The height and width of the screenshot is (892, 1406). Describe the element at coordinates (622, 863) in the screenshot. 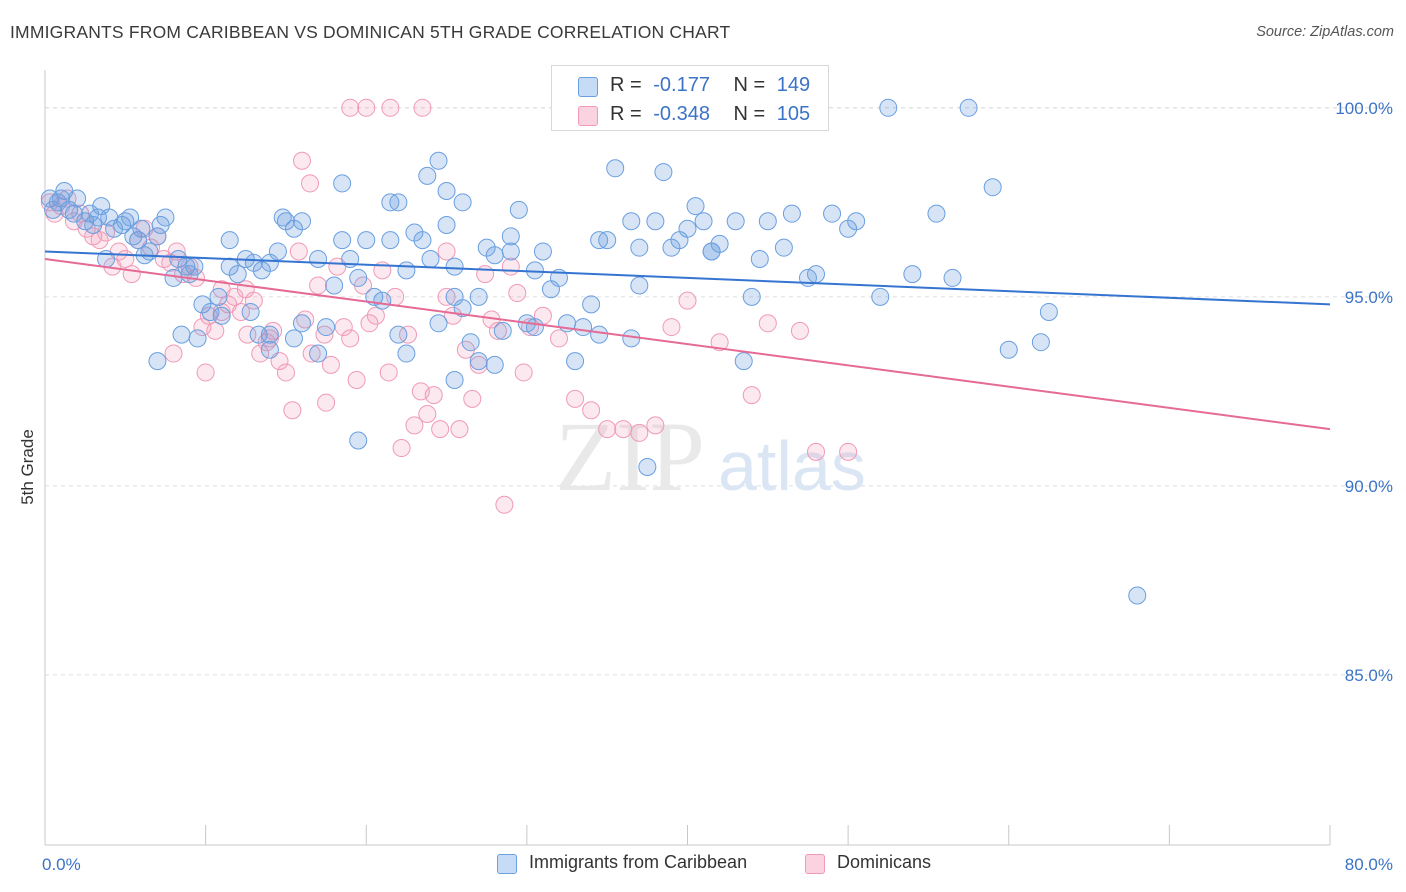

I see `legend-item-caribbean: Immigrants from Caribbean` at that location.